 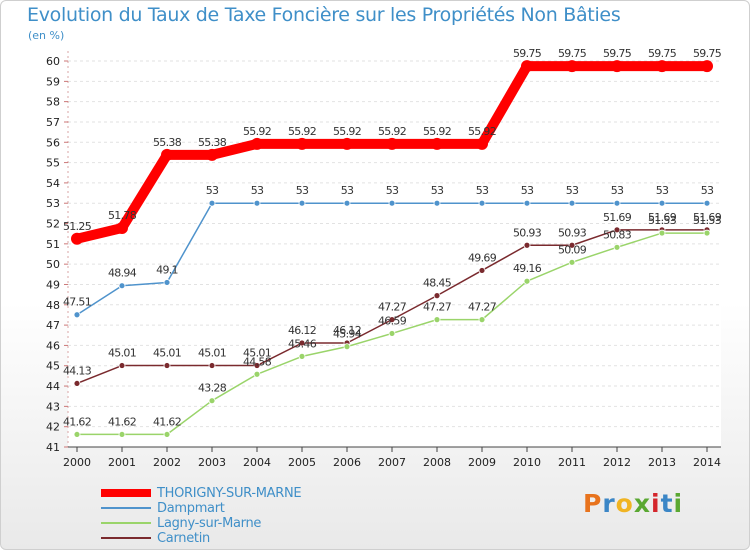 I want to click on data-label: 51.69, so click(x=707, y=217).